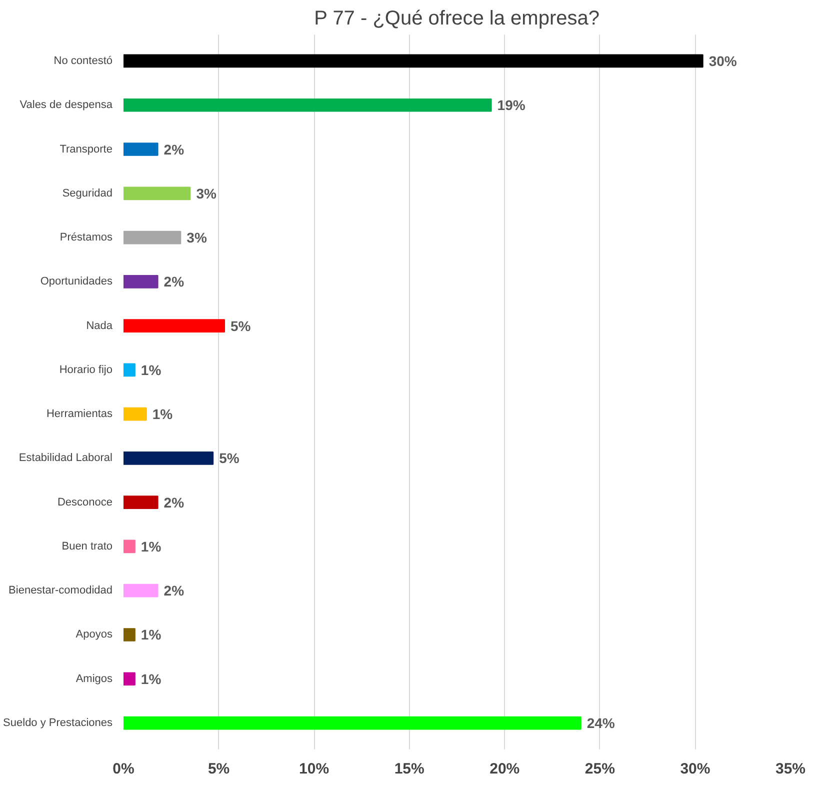 Image resolution: width=830 pixels, height=788 pixels. I want to click on y-tick-label: Bienestar-comodidad, so click(60, 590).